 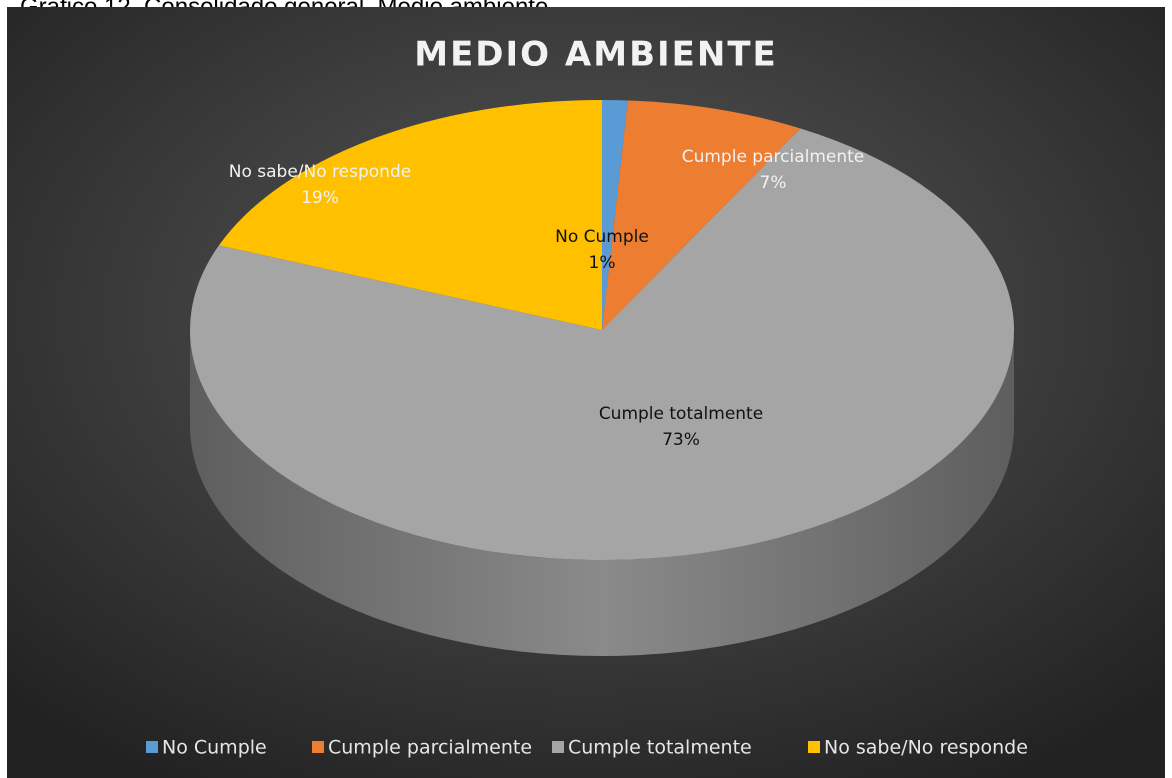 I want to click on data-label-name: No sabe/No responde, so click(x=320, y=172).